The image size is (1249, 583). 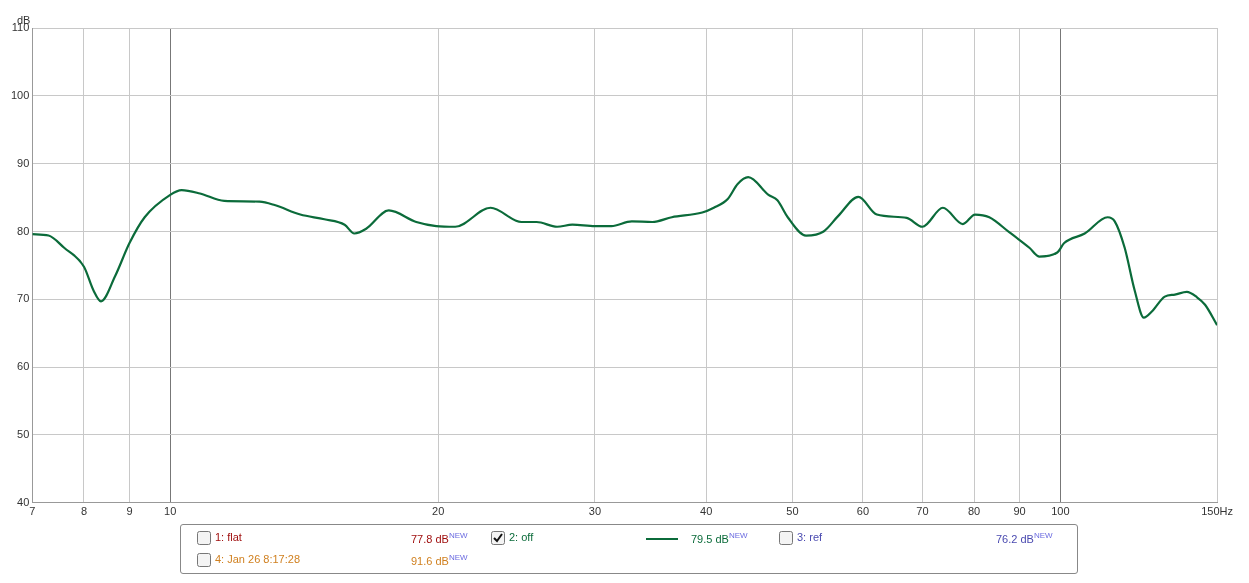 I want to click on x-tick-label: 8, so click(x=84, y=511).